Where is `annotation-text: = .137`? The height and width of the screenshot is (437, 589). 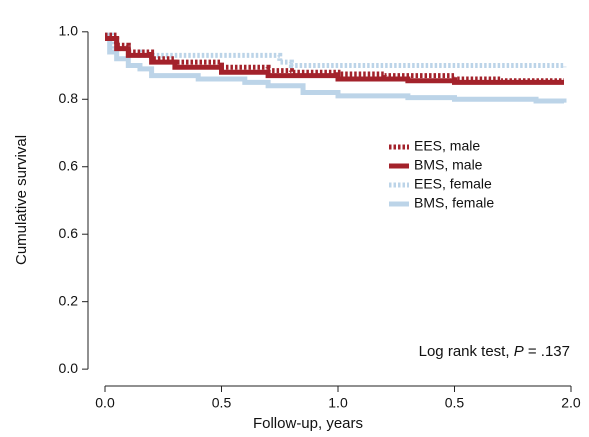 annotation-text: = .137 is located at coordinates (547, 351).